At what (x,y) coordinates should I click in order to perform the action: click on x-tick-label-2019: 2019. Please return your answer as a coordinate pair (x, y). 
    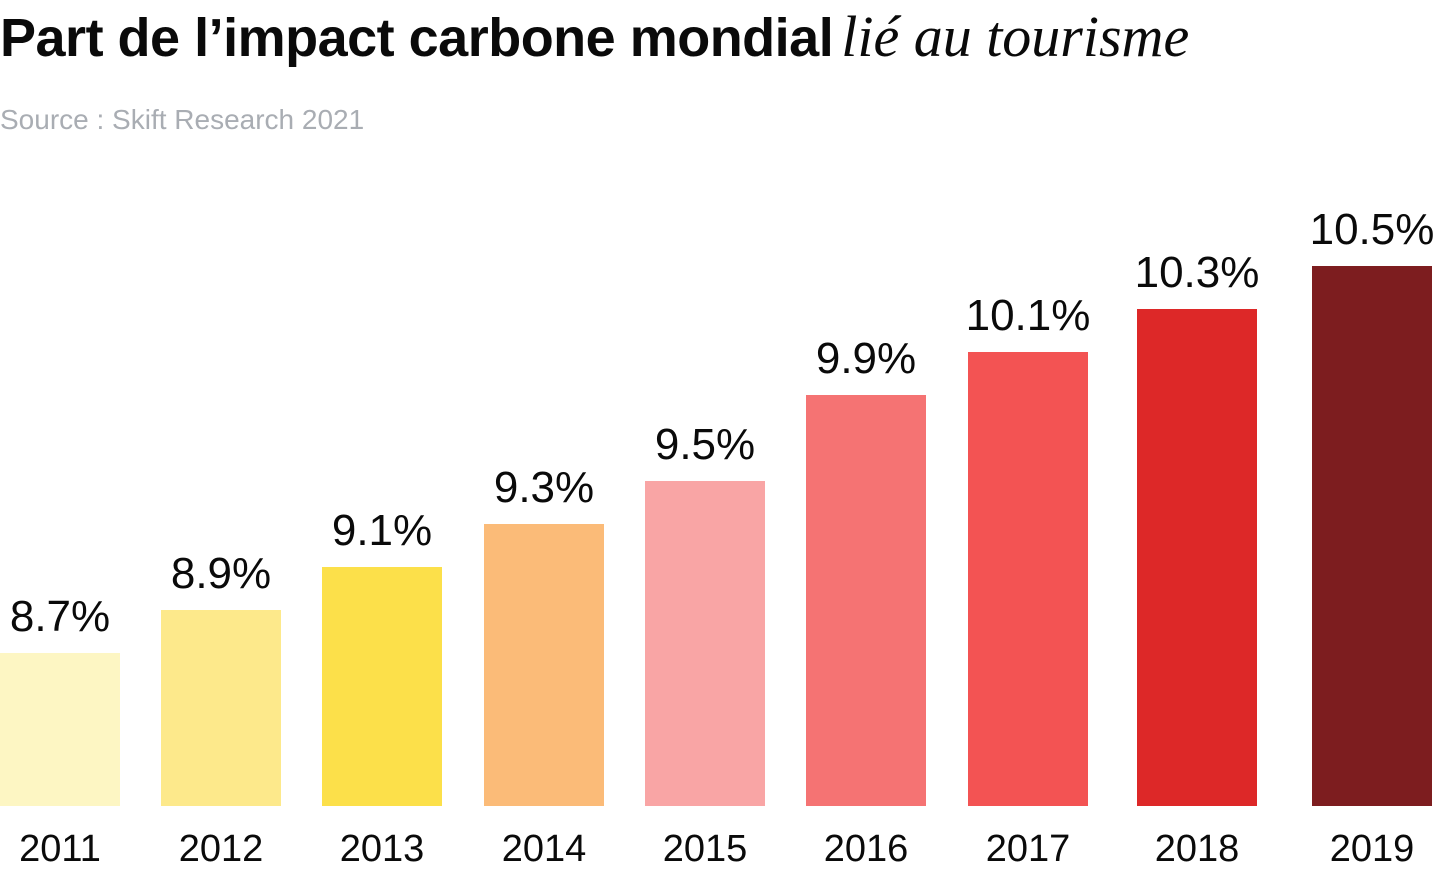
    Looking at the image, I should click on (1372, 849).